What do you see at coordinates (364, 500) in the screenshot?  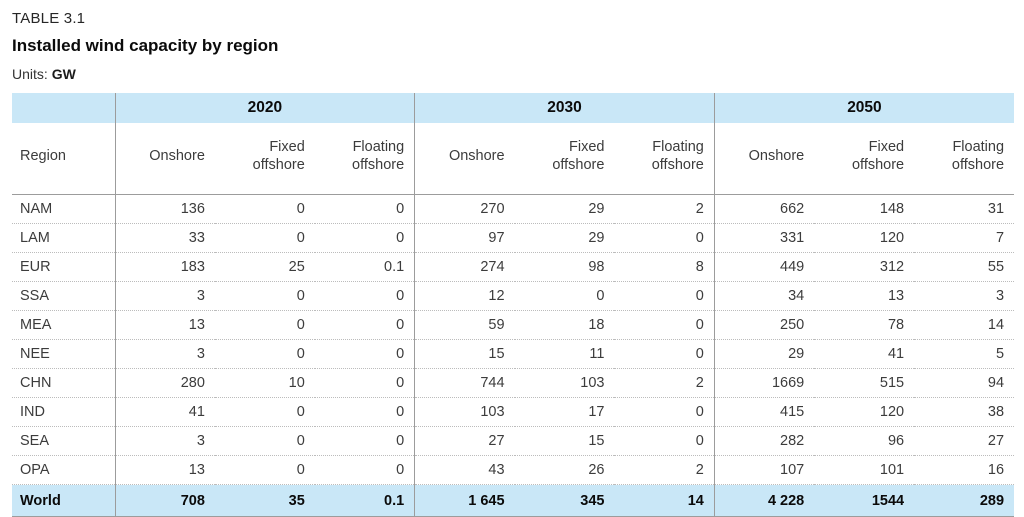 I see `total-value-cell: 0.1` at bounding box center [364, 500].